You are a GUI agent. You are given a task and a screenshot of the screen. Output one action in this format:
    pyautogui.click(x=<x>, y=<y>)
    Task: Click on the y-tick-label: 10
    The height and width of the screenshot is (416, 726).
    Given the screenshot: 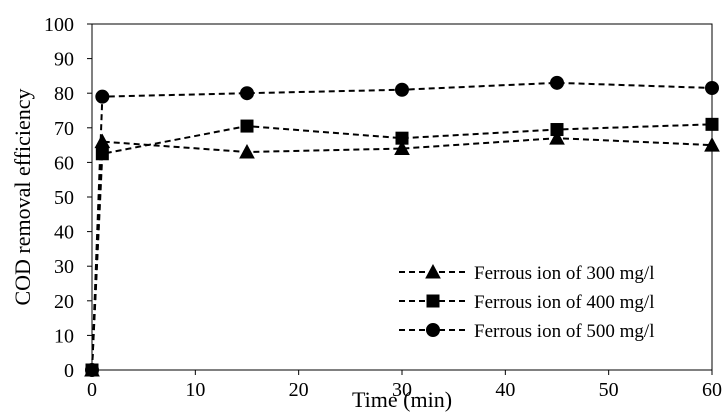 What is the action you would take?
    pyautogui.click(x=64, y=336)
    